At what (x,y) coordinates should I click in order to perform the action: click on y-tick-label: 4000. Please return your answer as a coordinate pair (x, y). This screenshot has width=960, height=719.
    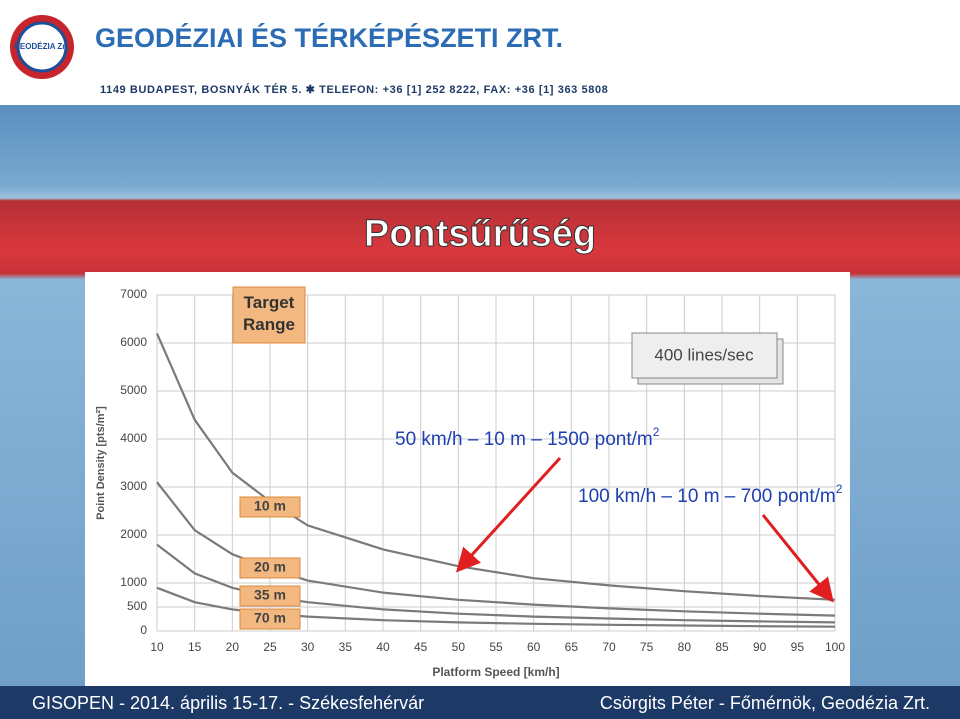
    Looking at the image, I should click on (133, 438).